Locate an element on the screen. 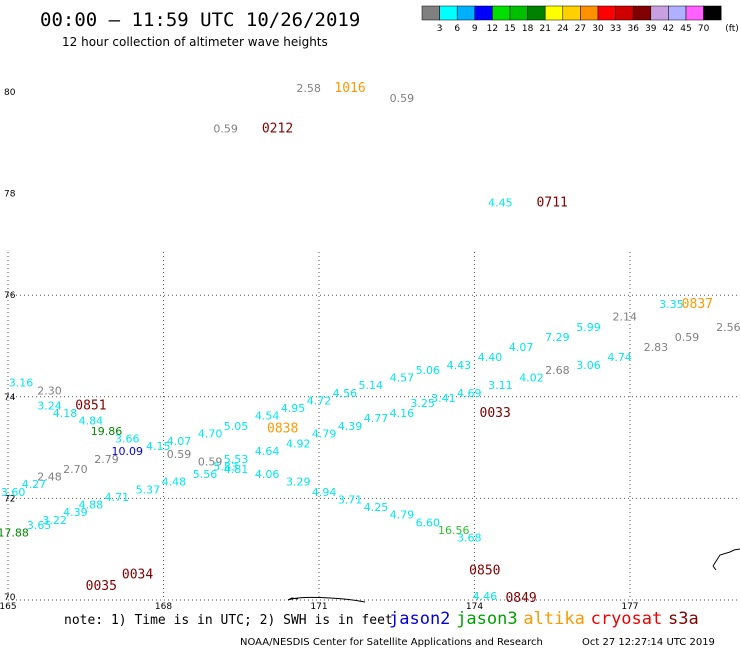 This screenshot has width=740, height=650. legend-label: 6 is located at coordinates (457, 29).